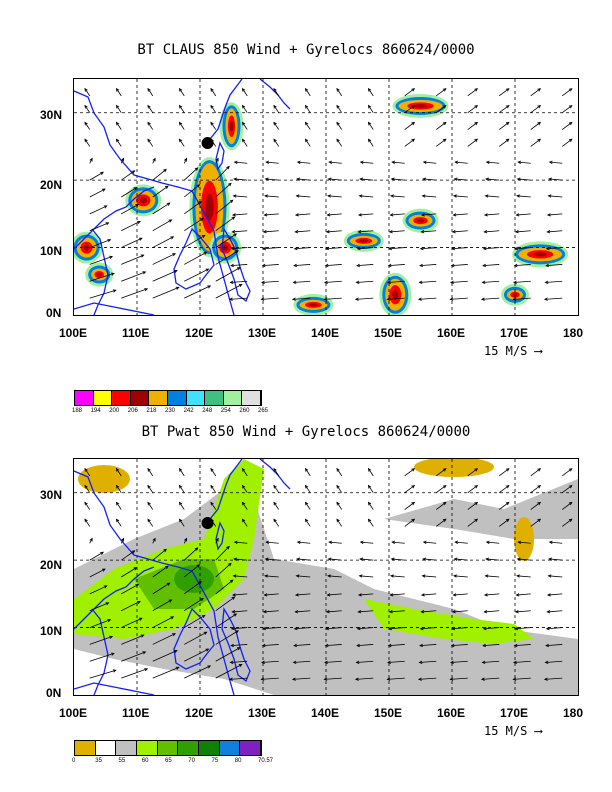 The height and width of the screenshot is (792, 612). I want to click on lon-label: 140E, so click(325, 713).